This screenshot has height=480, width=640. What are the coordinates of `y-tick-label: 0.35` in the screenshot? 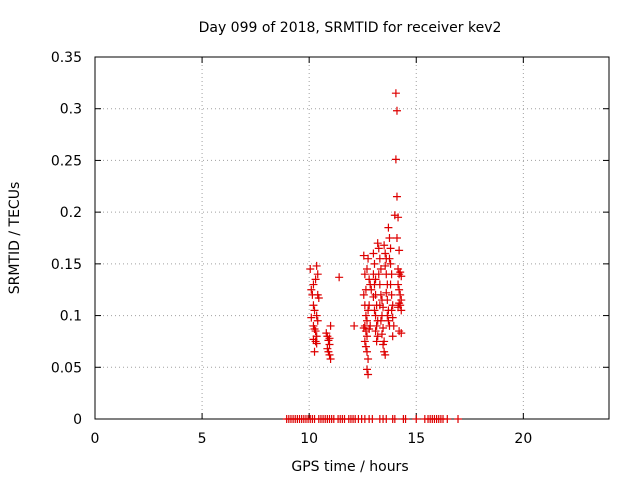 It's located at (66, 58).